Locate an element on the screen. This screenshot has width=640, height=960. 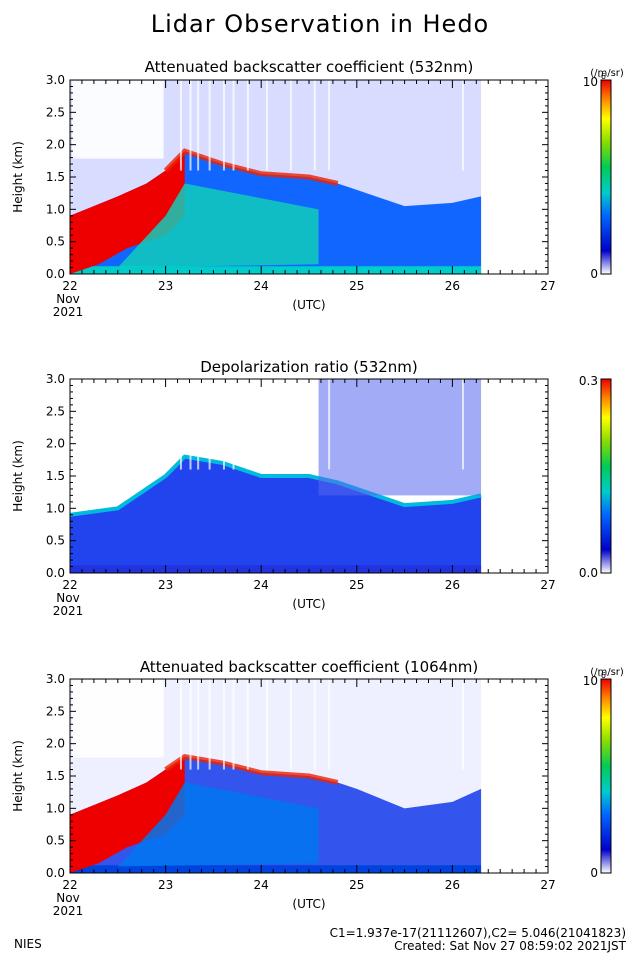
noise-region is located at coordinates (400, 437).